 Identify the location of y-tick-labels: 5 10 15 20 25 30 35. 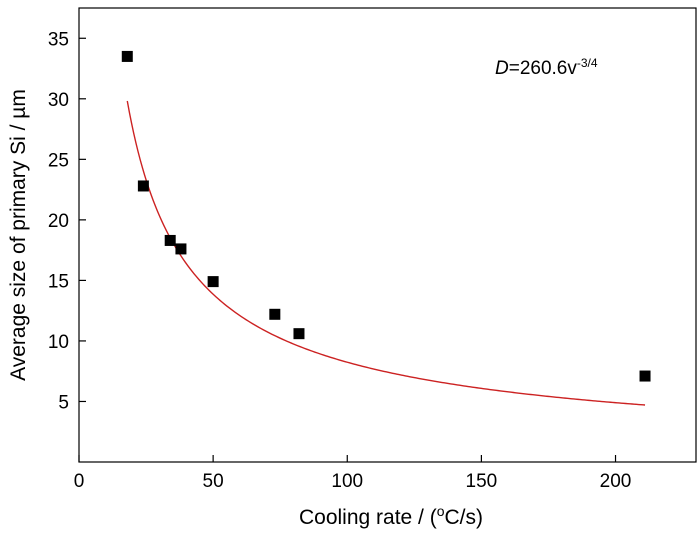
(58, 221).